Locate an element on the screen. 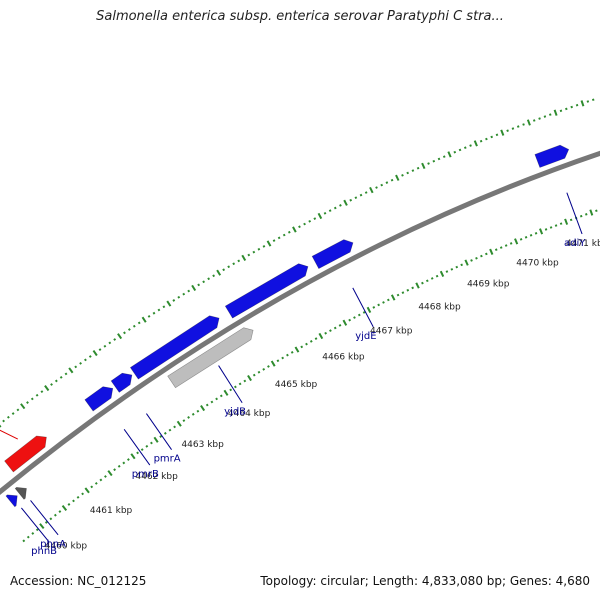 The width and height of the screenshot is (600, 600). gene-label-pmrB: pmrB is located at coordinates (145, 474).